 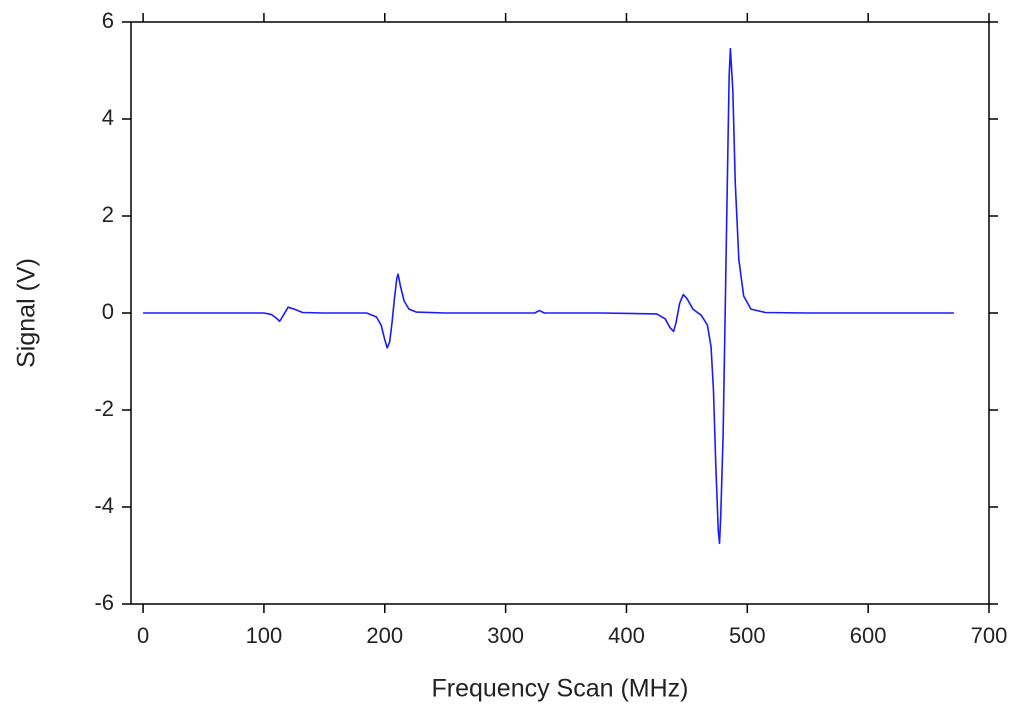 What do you see at coordinates (626, 635) in the screenshot?
I see `x-tick-label: 400` at bounding box center [626, 635].